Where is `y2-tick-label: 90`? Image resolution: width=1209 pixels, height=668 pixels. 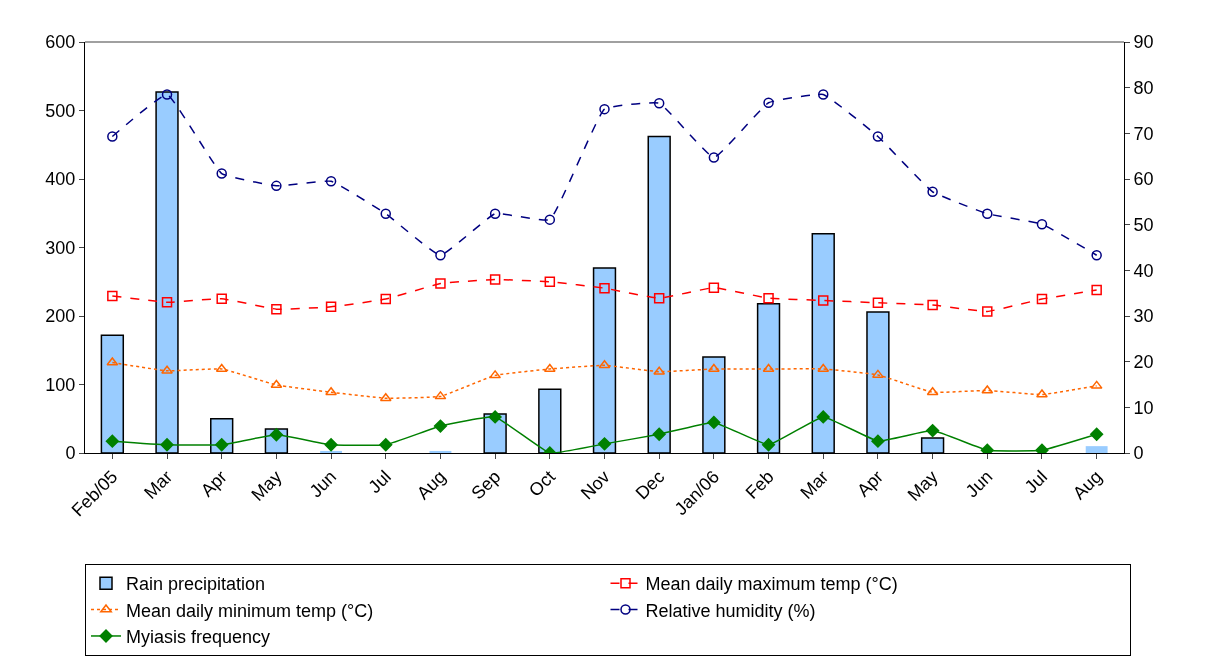 y2-tick-label: 90 is located at coordinates (1143, 42).